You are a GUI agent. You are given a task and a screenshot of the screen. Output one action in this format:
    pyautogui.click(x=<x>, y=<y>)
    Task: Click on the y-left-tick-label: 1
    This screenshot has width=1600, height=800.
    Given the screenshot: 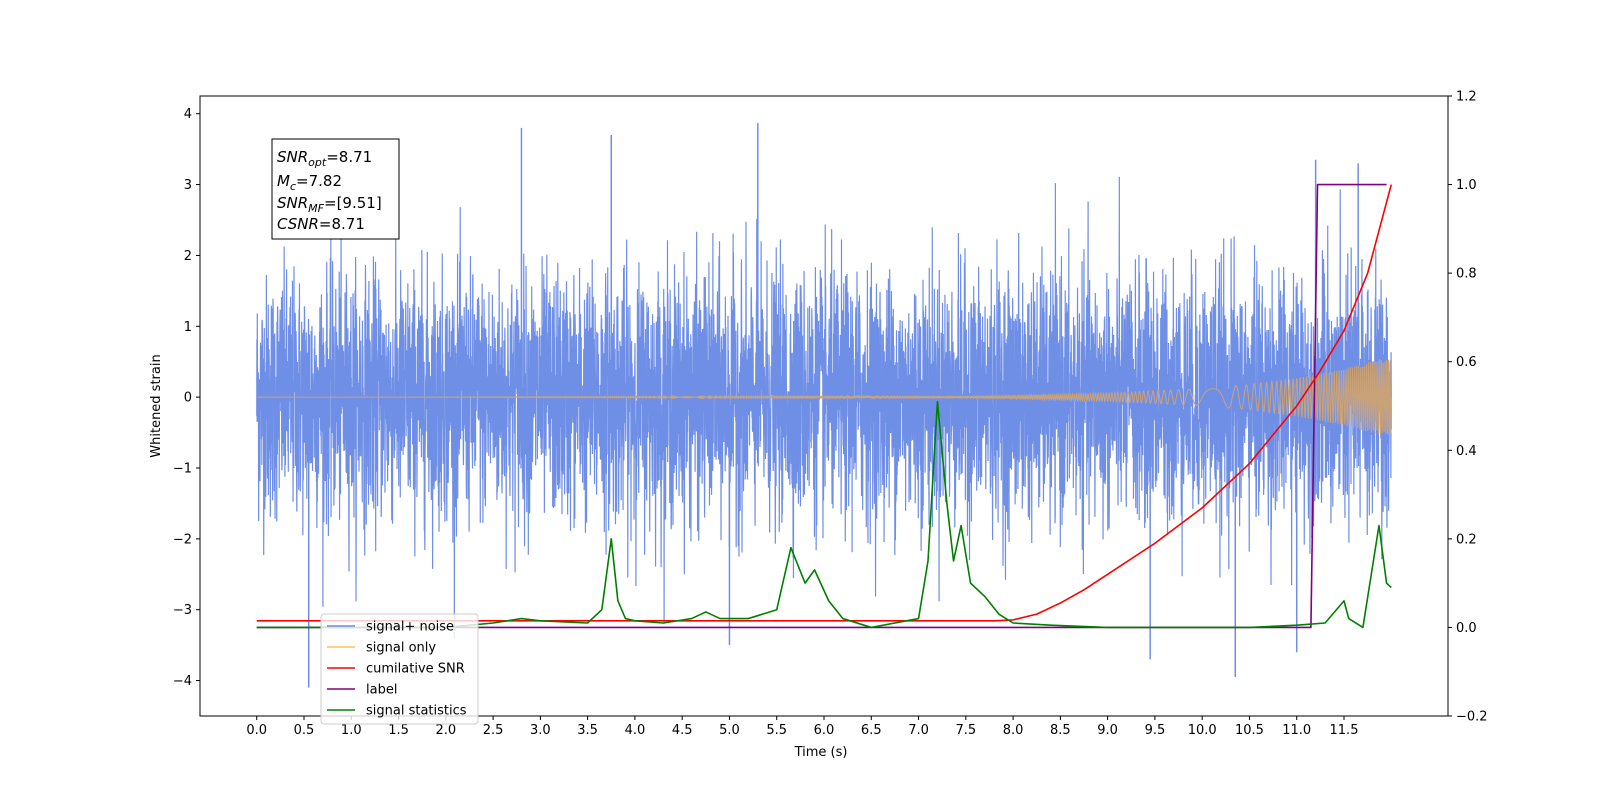 What is the action you would take?
    pyautogui.click(x=188, y=327)
    